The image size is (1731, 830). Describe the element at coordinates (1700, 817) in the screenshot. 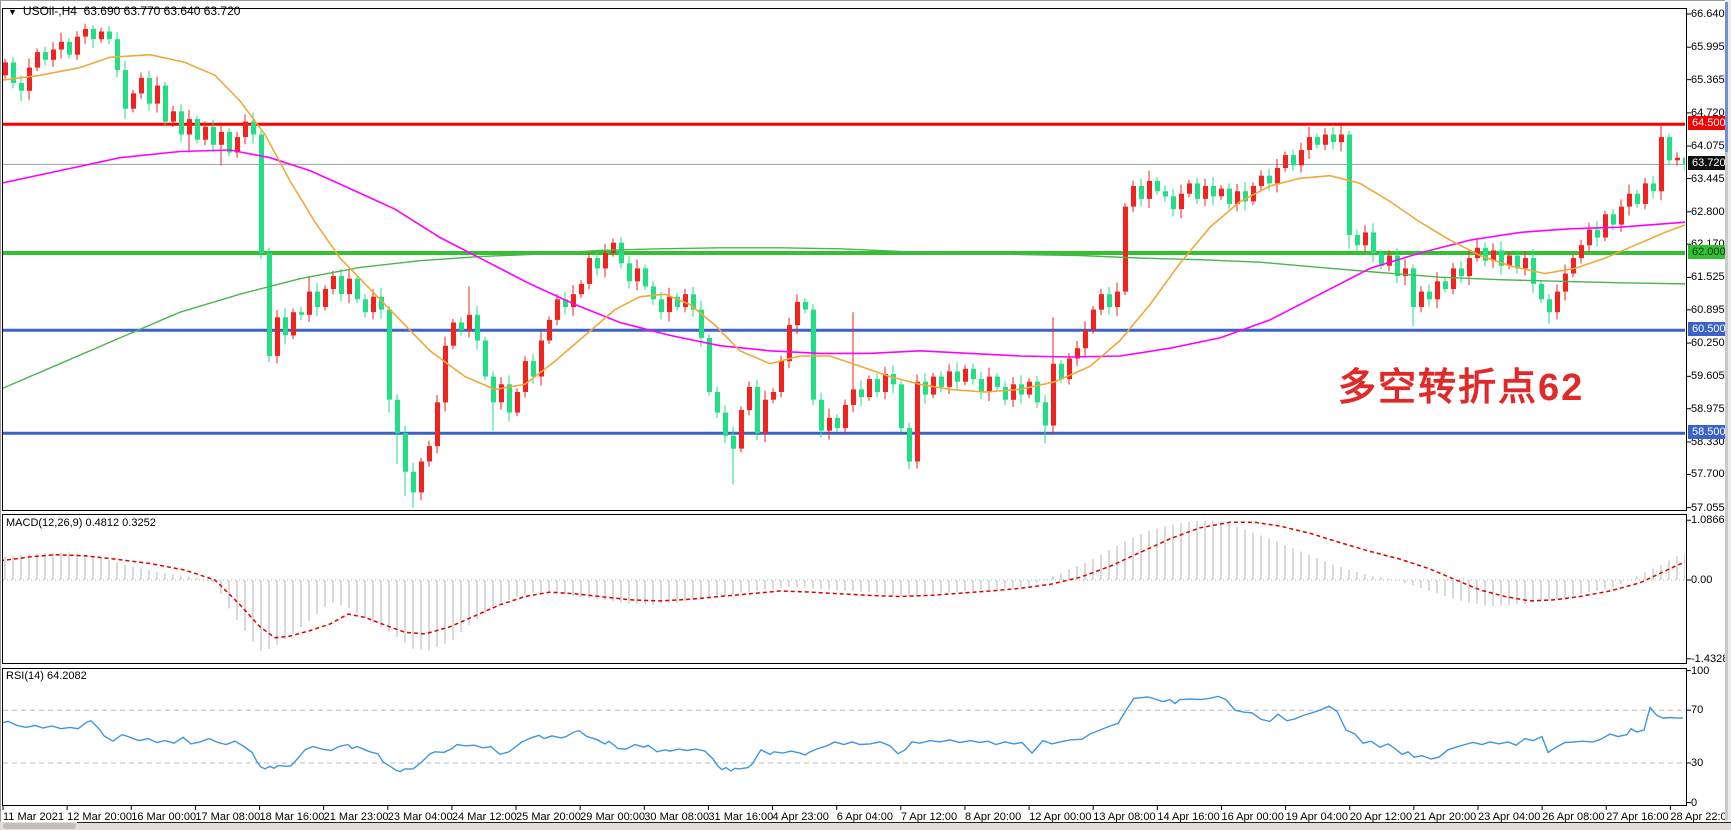

I see `time-label: 28 Apr 22:00` at that location.